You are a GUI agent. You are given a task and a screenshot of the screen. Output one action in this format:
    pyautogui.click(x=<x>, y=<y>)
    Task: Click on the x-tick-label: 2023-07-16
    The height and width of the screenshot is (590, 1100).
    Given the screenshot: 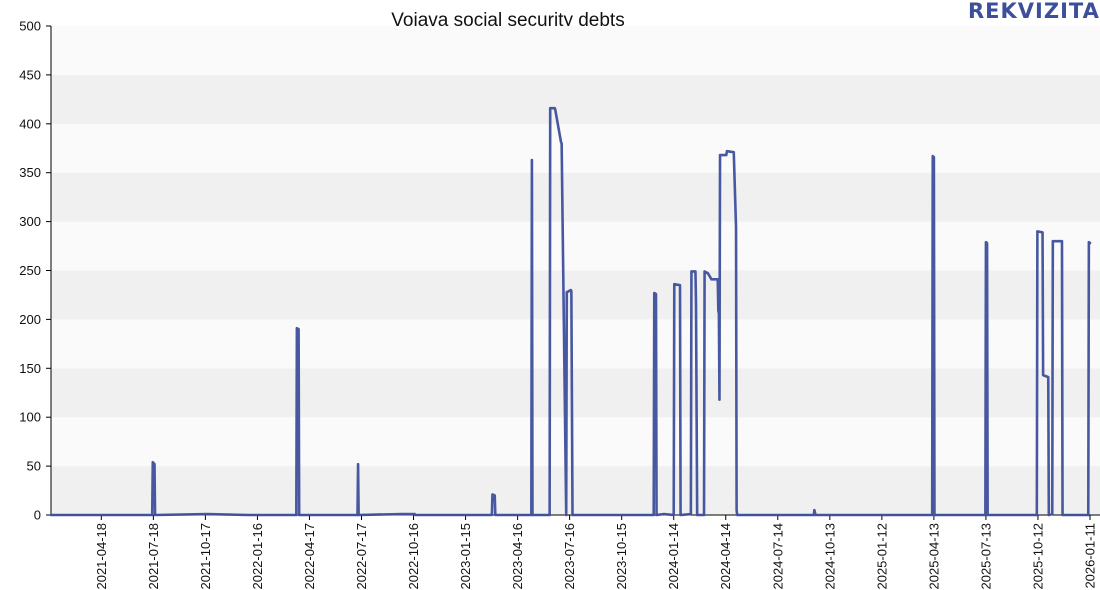 What is the action you would take?
    pyautogui.click(x=569, y=556)
    